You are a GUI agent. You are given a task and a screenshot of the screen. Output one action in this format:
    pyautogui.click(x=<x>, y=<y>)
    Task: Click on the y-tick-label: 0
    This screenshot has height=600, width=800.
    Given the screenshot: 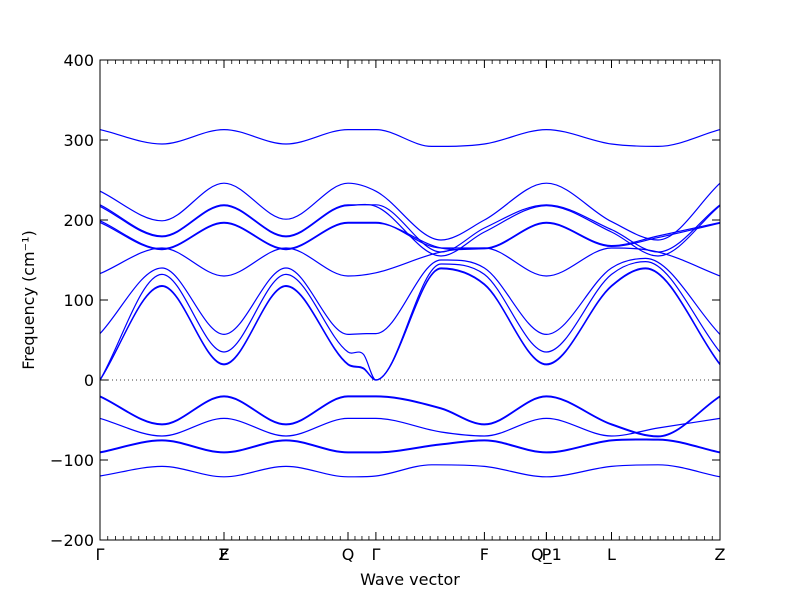 What is the action you would take?
    pyautogui.click(x=89, y=380)
    